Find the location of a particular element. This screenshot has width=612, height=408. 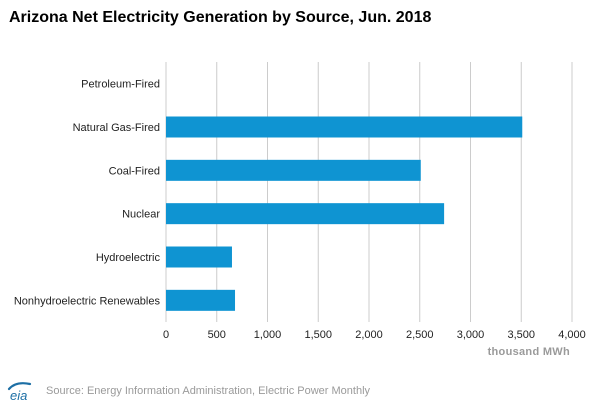

x-tick-label: 500 is located at coordinates (217, 335).